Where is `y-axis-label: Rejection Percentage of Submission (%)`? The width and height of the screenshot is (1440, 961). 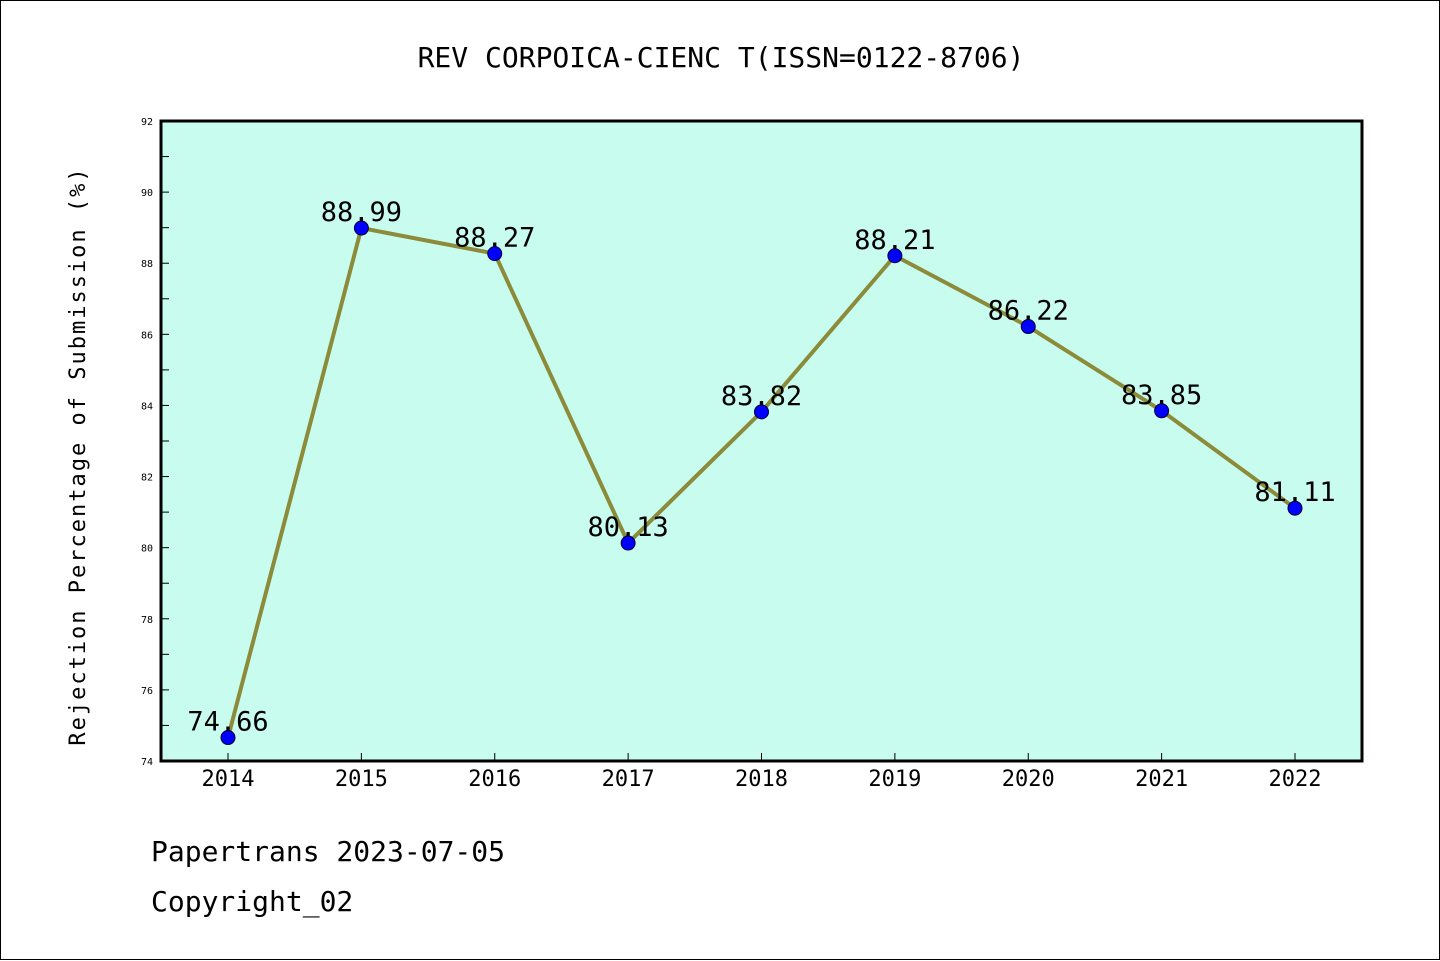
y-axis-label: Rejection Percentage of Submission (%) is located at coordinates (78, 455).